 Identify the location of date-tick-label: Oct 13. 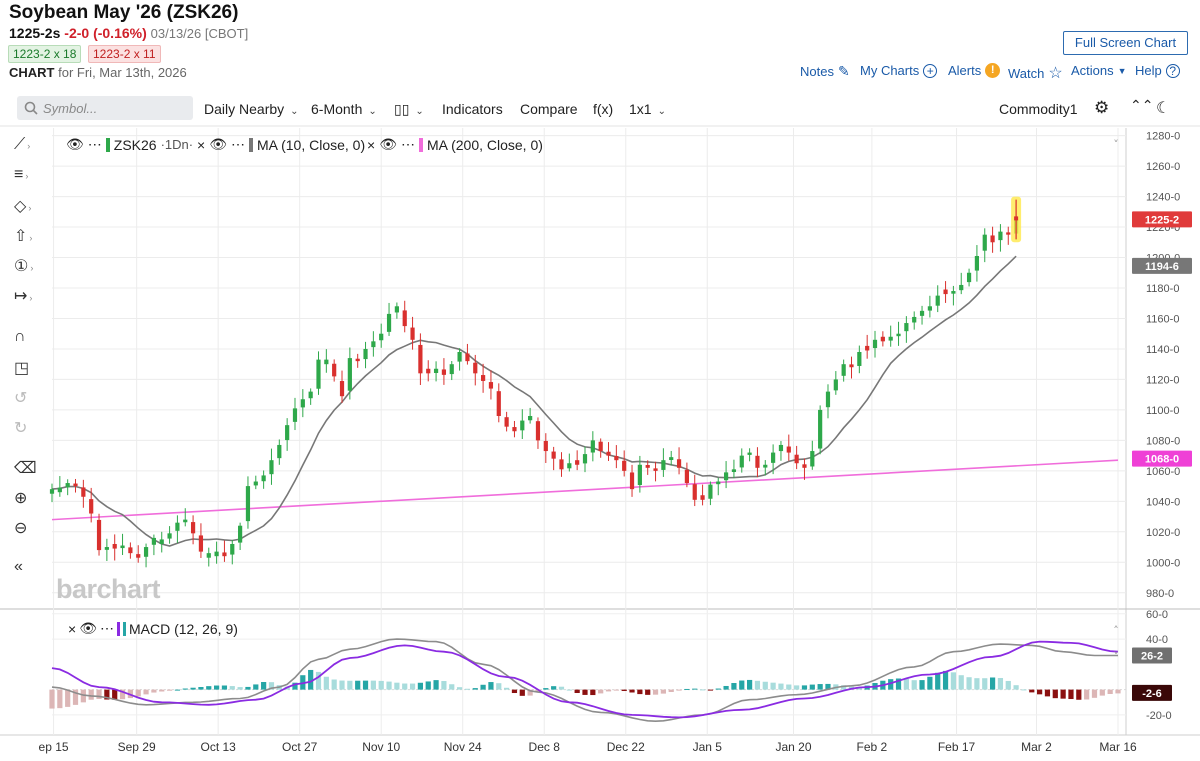
(218, 747).